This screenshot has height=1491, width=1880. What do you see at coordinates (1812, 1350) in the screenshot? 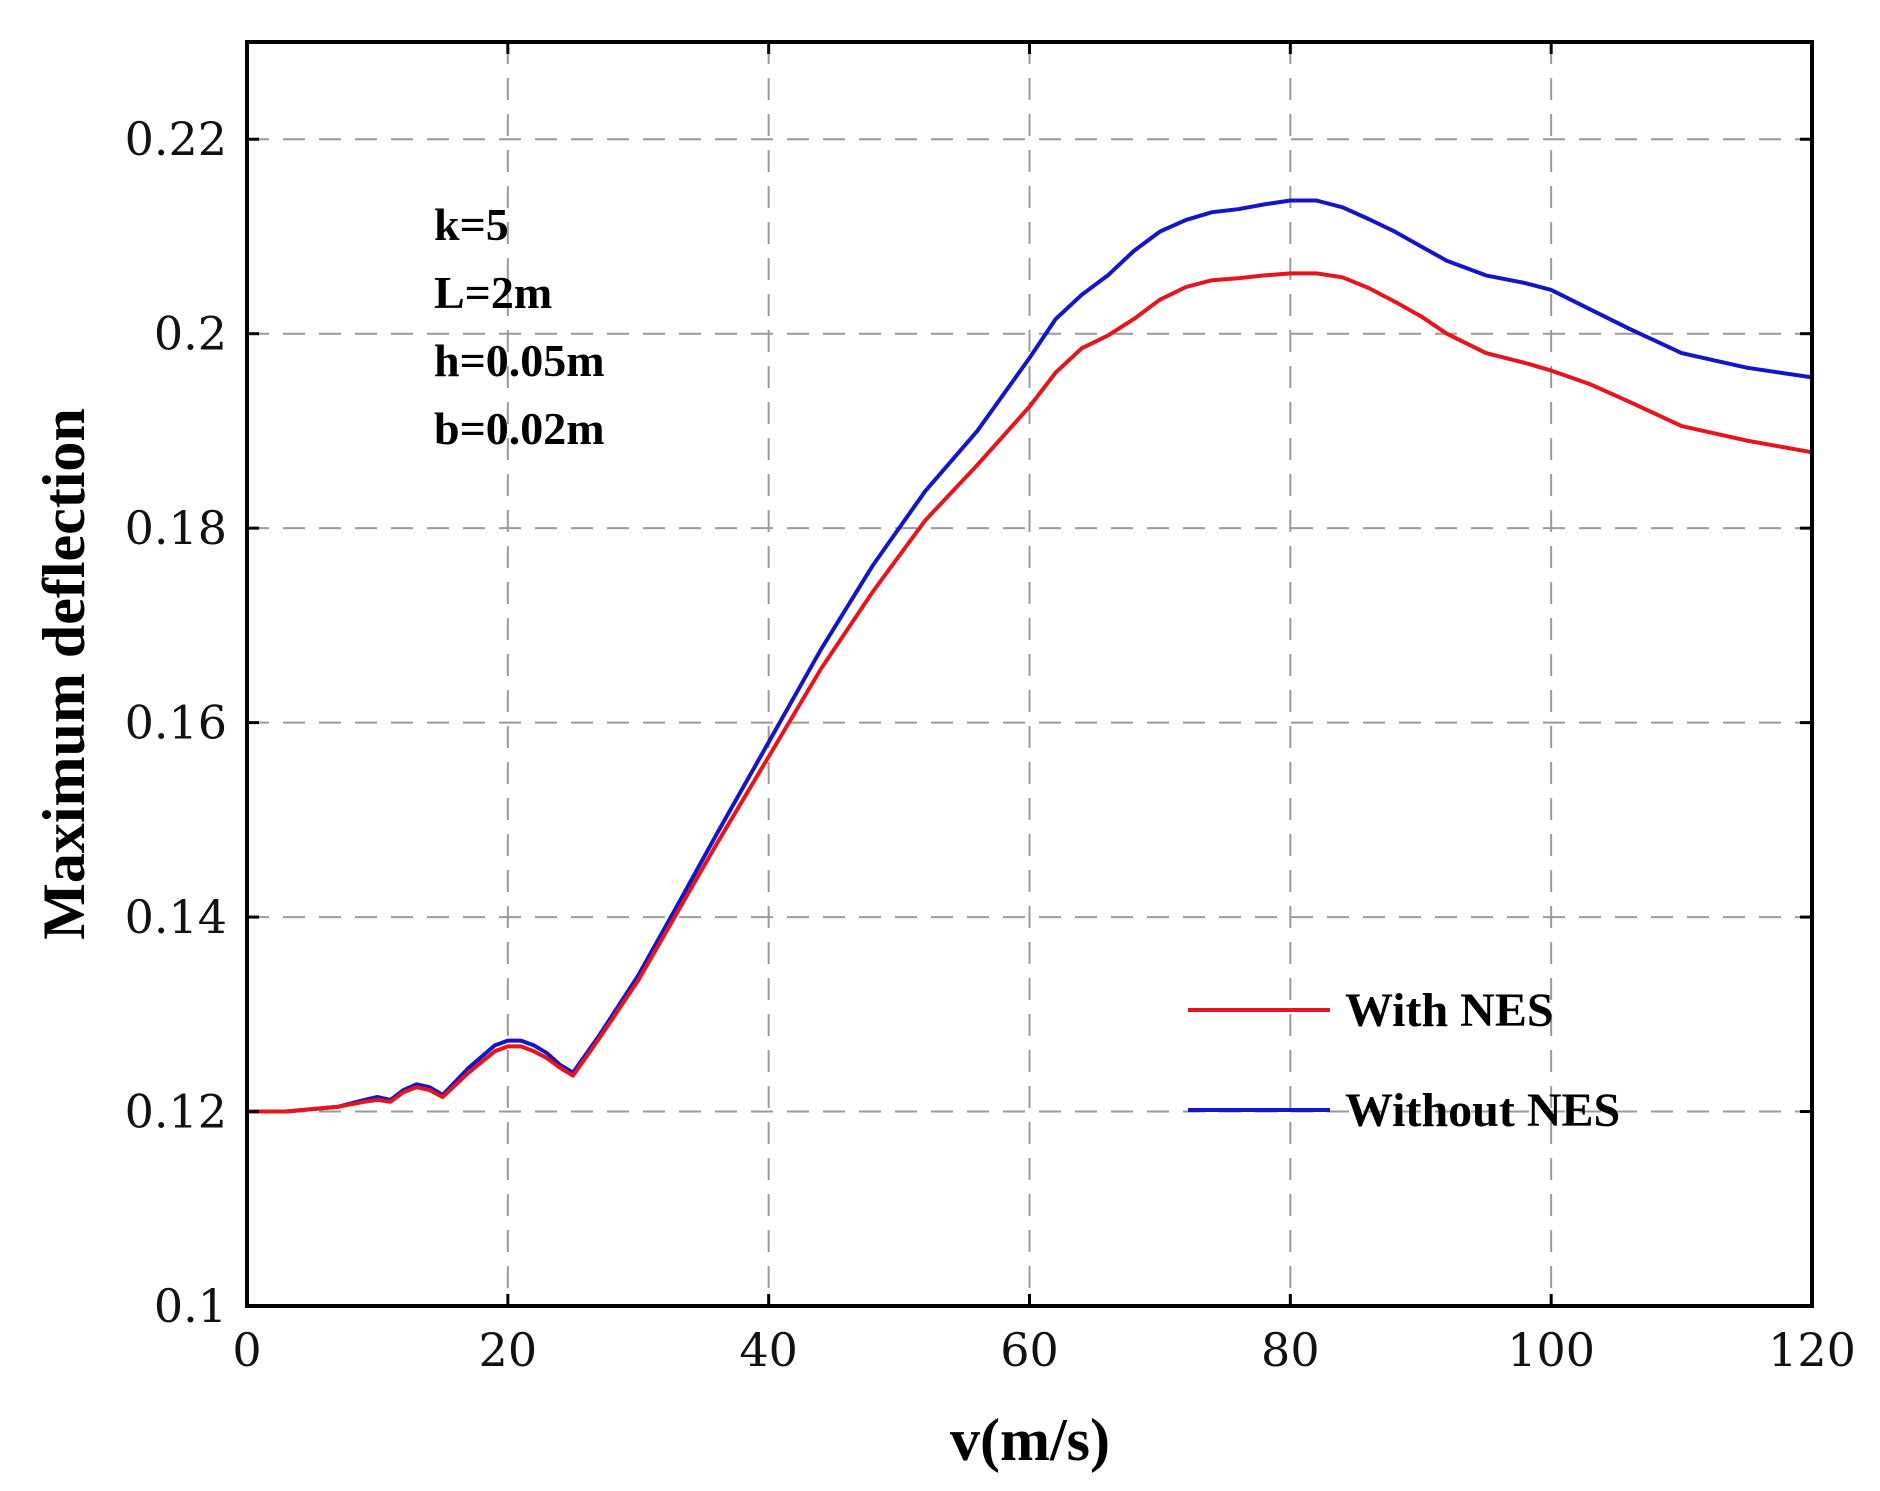
I see `x-tick-label: 120` at bounding box center [1812, 1350].